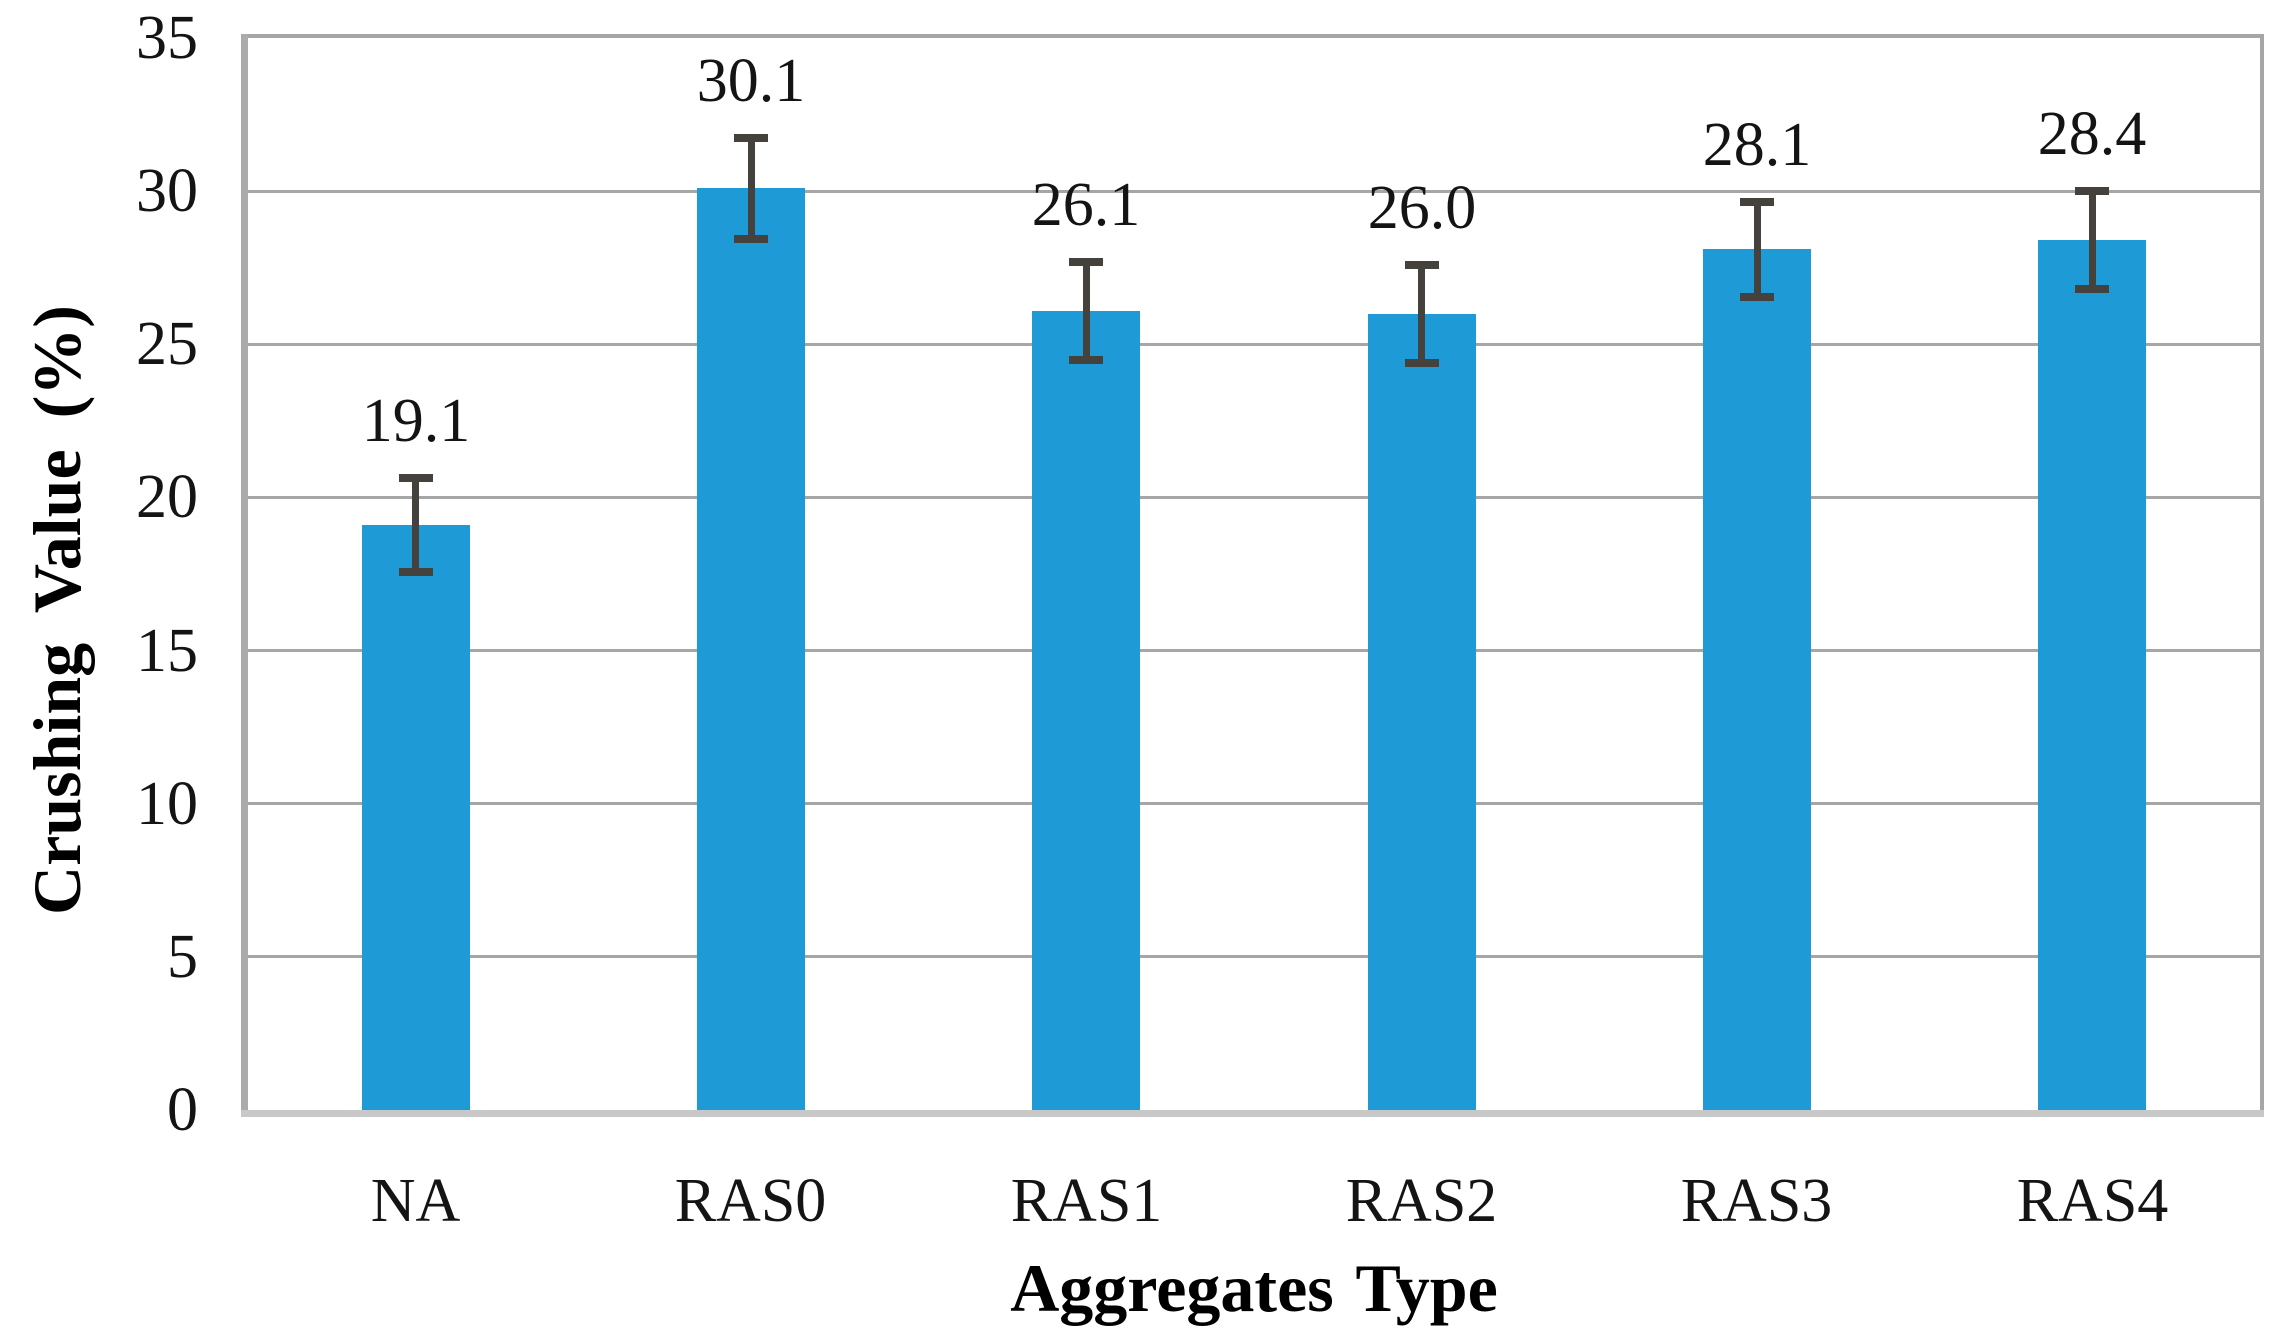  I want to click on y-tick-label: 25, so click(167, 344).